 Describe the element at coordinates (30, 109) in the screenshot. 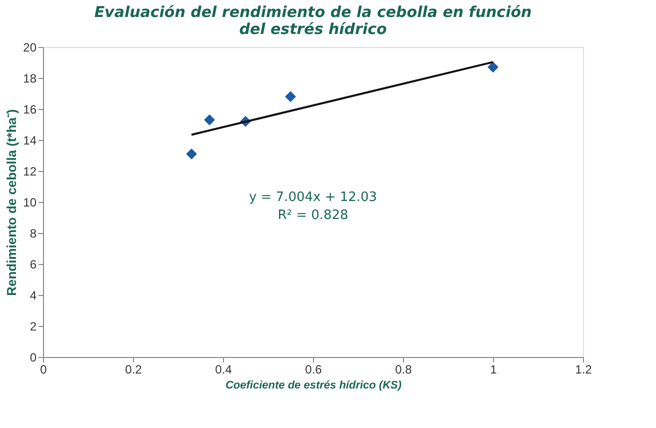

I see `y-tick-label: 16` at that location.